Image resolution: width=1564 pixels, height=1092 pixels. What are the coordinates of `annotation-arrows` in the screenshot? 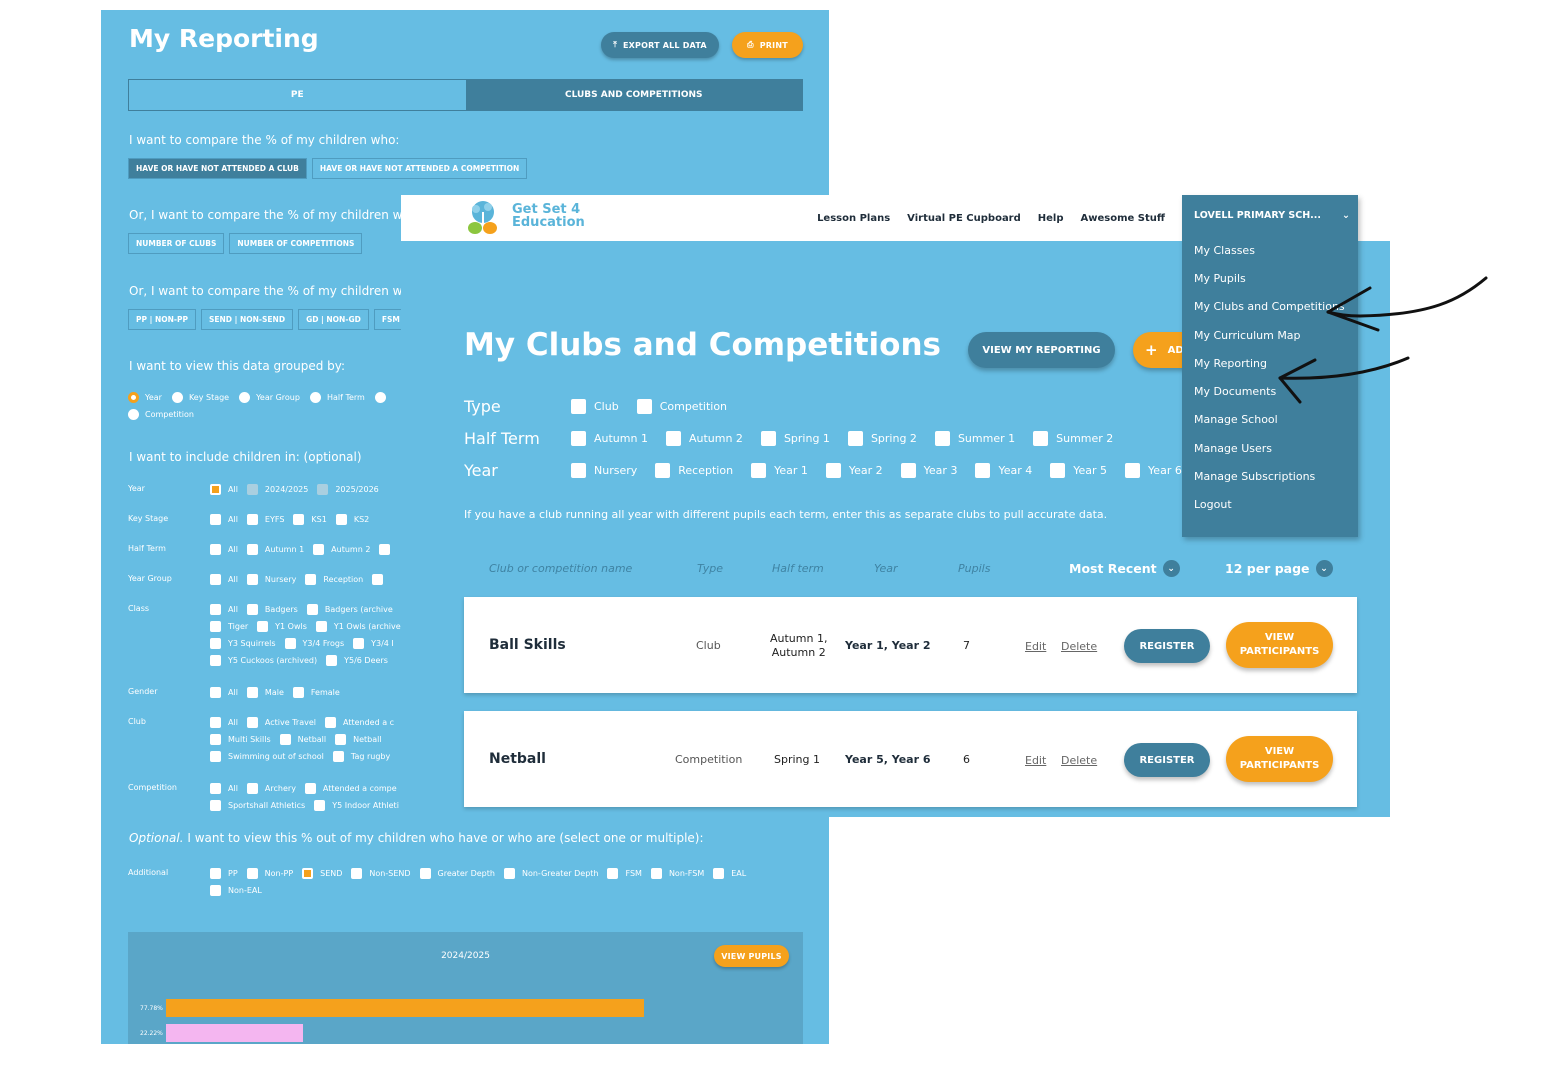 It's located at (1383, 340).